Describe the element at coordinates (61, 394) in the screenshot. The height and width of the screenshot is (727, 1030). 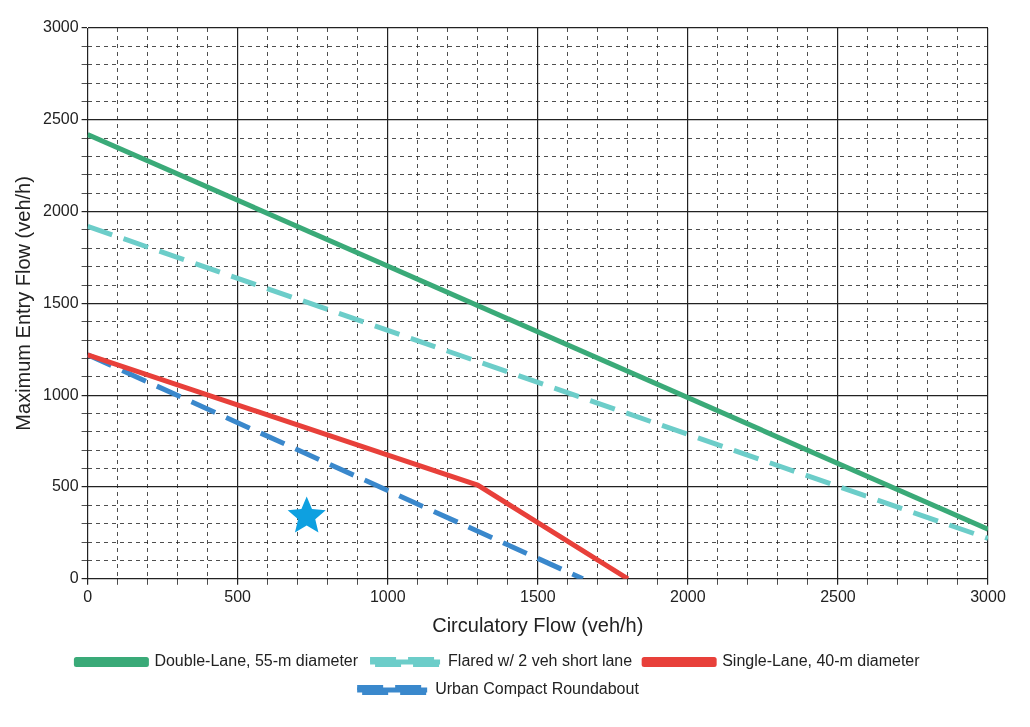
I see `y-tick-label: 1000` at that location.